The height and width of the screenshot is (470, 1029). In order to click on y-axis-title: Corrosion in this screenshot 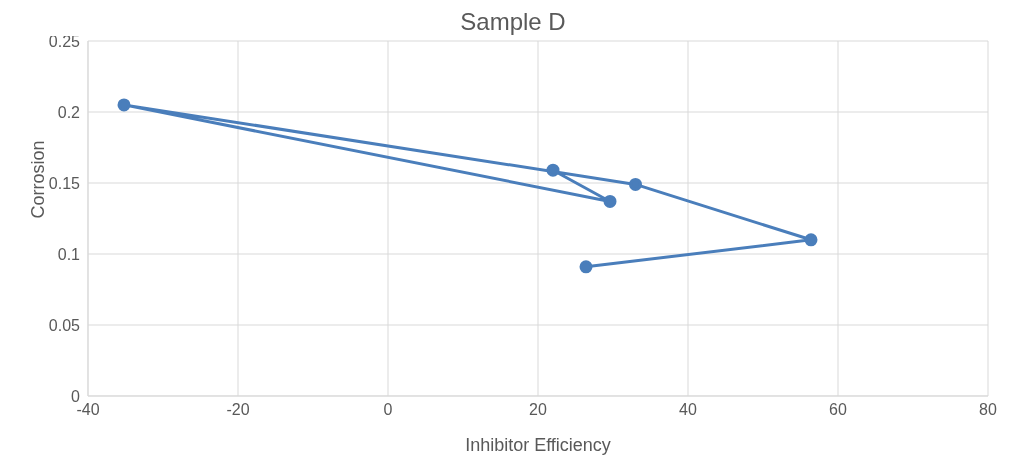, I will do `click(38, 179)`.